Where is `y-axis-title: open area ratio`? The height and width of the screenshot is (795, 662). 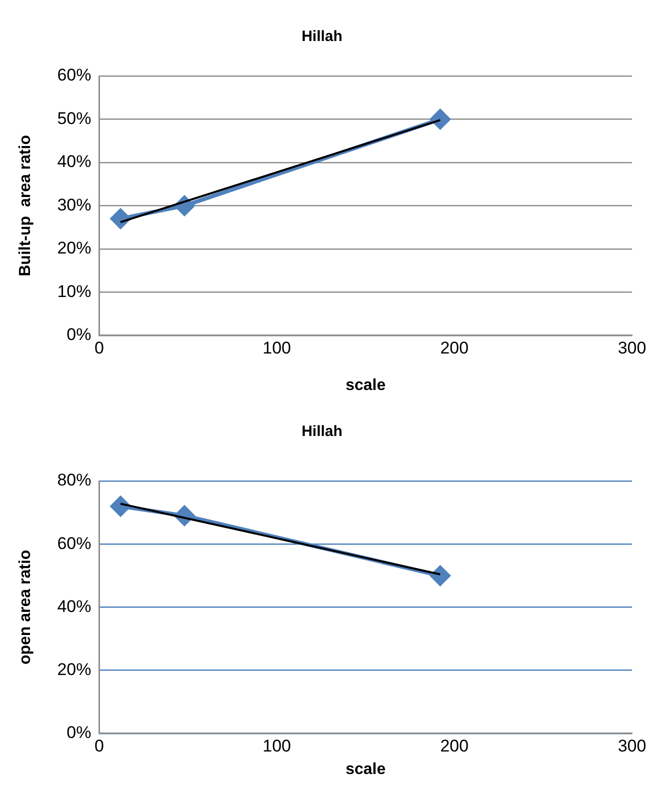
y-axis-title: open area ratio is located at coordinates (25, 607).